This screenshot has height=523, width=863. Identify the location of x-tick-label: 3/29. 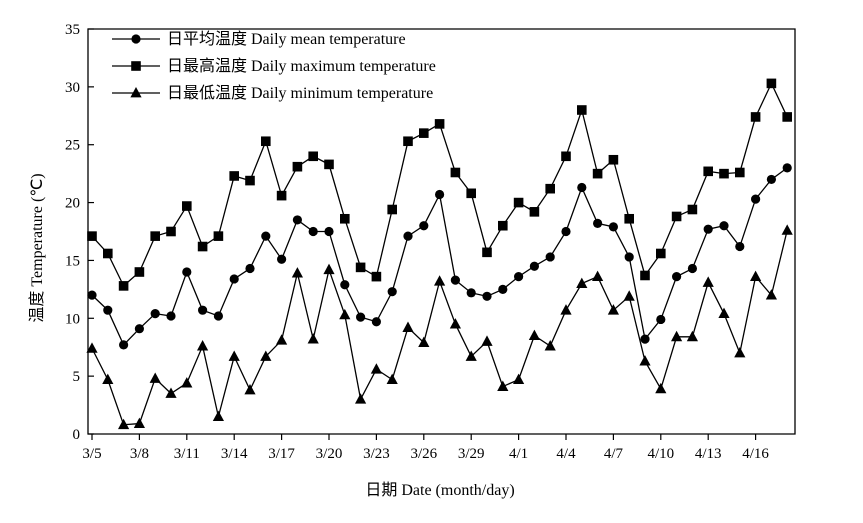
(471, 454).